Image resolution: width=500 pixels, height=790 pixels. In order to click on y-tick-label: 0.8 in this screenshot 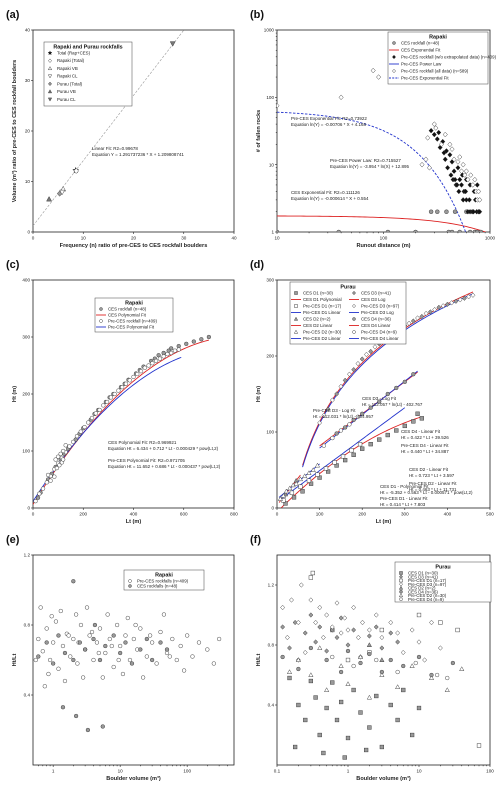, I will do `click(271, 645)`.